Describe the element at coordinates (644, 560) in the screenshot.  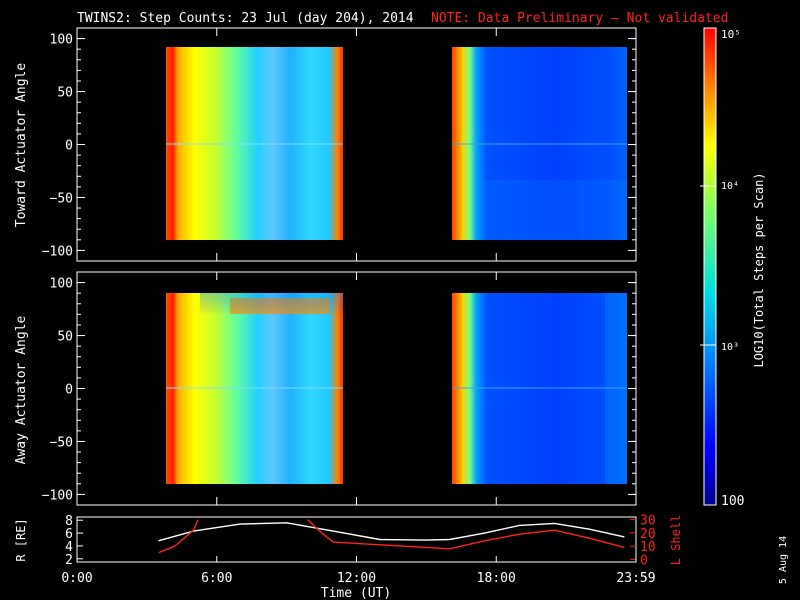
I see `lshell-tick-label: 0` at that location.